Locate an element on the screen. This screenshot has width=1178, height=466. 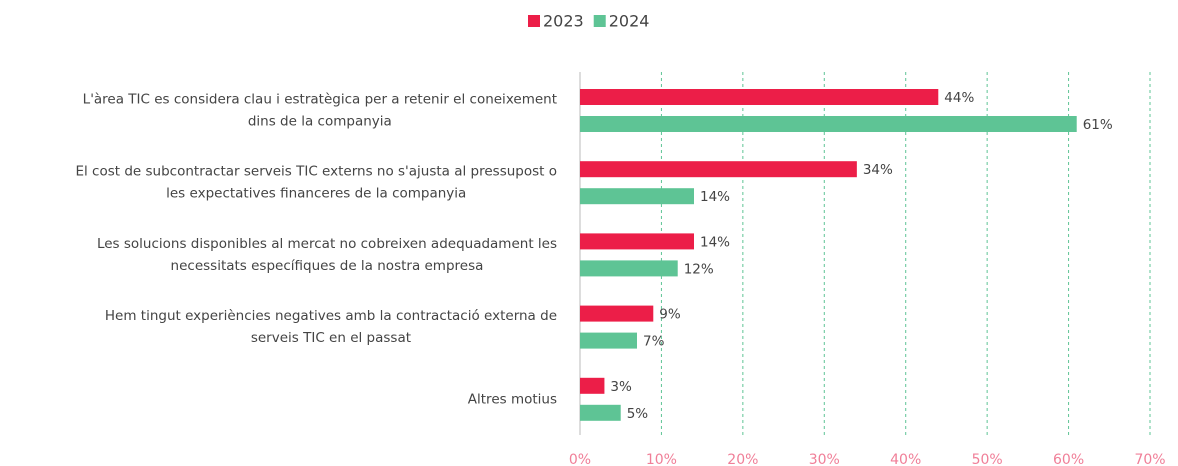
value-label: 5% is located at coordinates (638, 414).